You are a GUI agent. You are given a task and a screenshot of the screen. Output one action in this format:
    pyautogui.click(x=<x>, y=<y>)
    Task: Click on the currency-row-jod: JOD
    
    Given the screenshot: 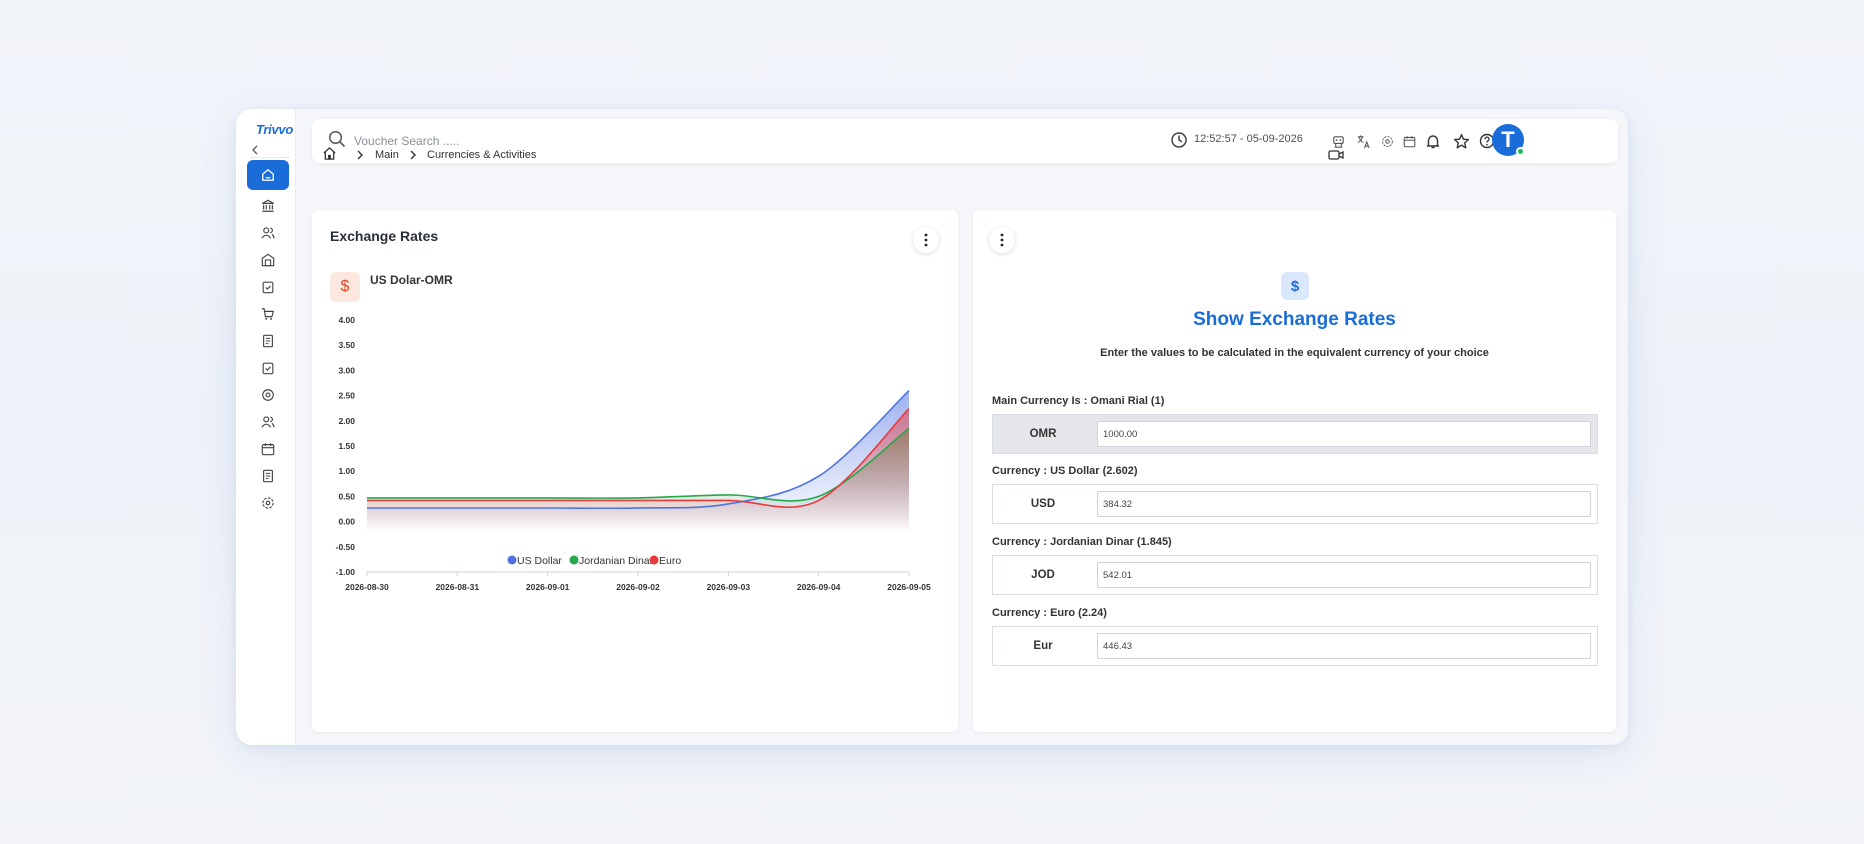 What is the action you would take?
    pyautogui.click(x=1295, y=575)
    